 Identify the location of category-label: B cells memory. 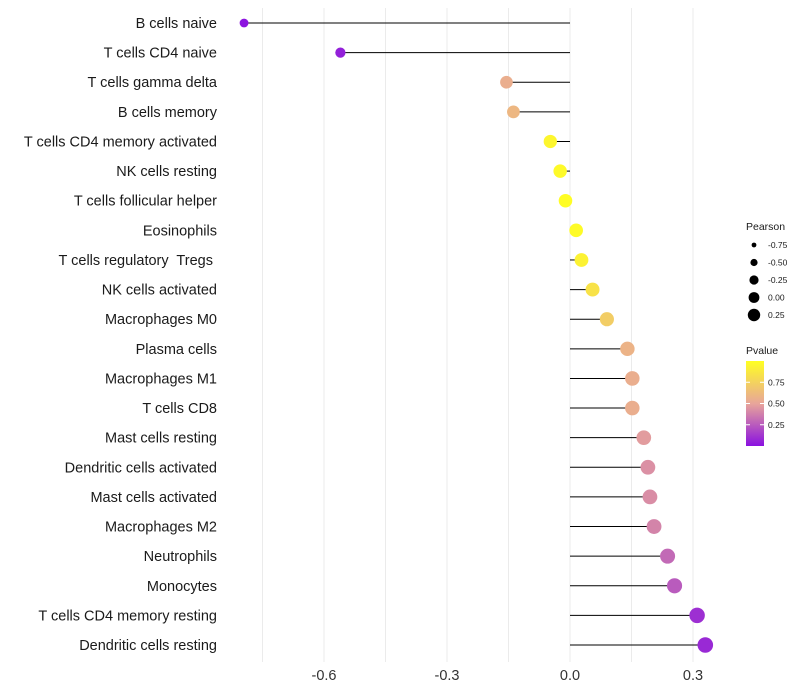
(168, 113).